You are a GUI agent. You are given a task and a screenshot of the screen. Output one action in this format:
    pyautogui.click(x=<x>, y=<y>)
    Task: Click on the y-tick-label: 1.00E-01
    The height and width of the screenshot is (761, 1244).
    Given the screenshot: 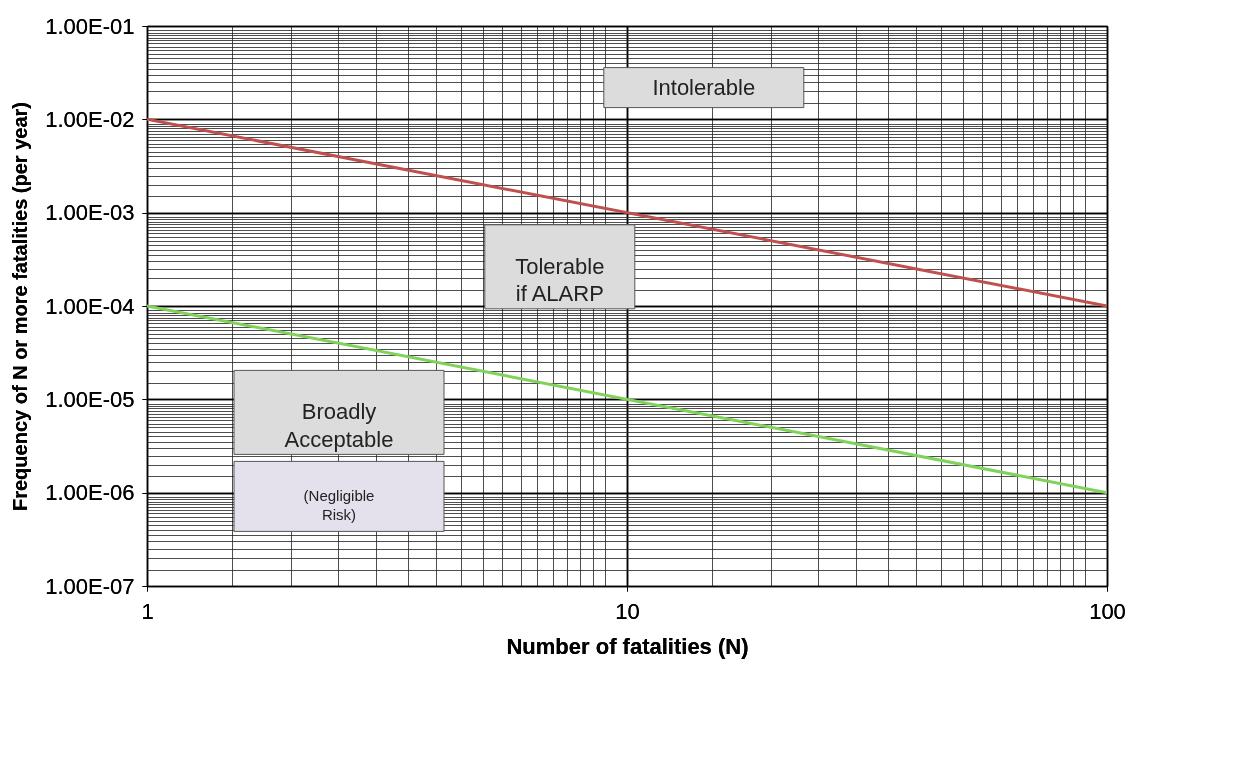 What is the action you would take?
    pyautogui.click(x=90, y=26)
    